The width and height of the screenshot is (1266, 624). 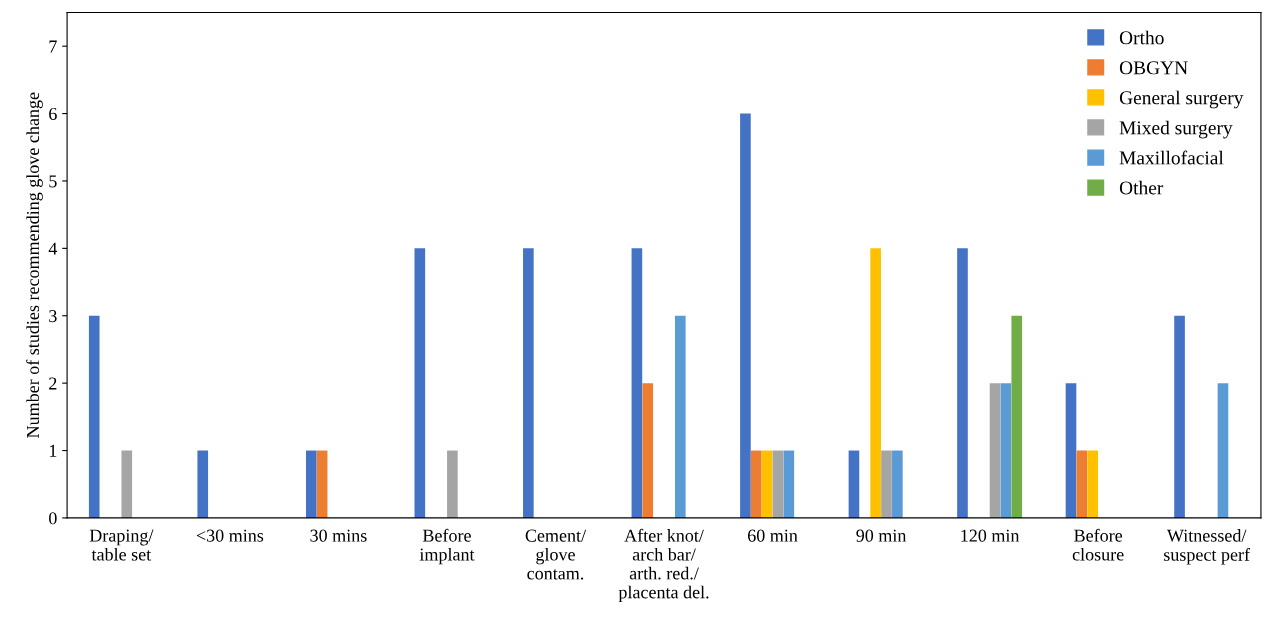 I want to click on x-tick-label: 30 mins, so click(x=338, y=535).